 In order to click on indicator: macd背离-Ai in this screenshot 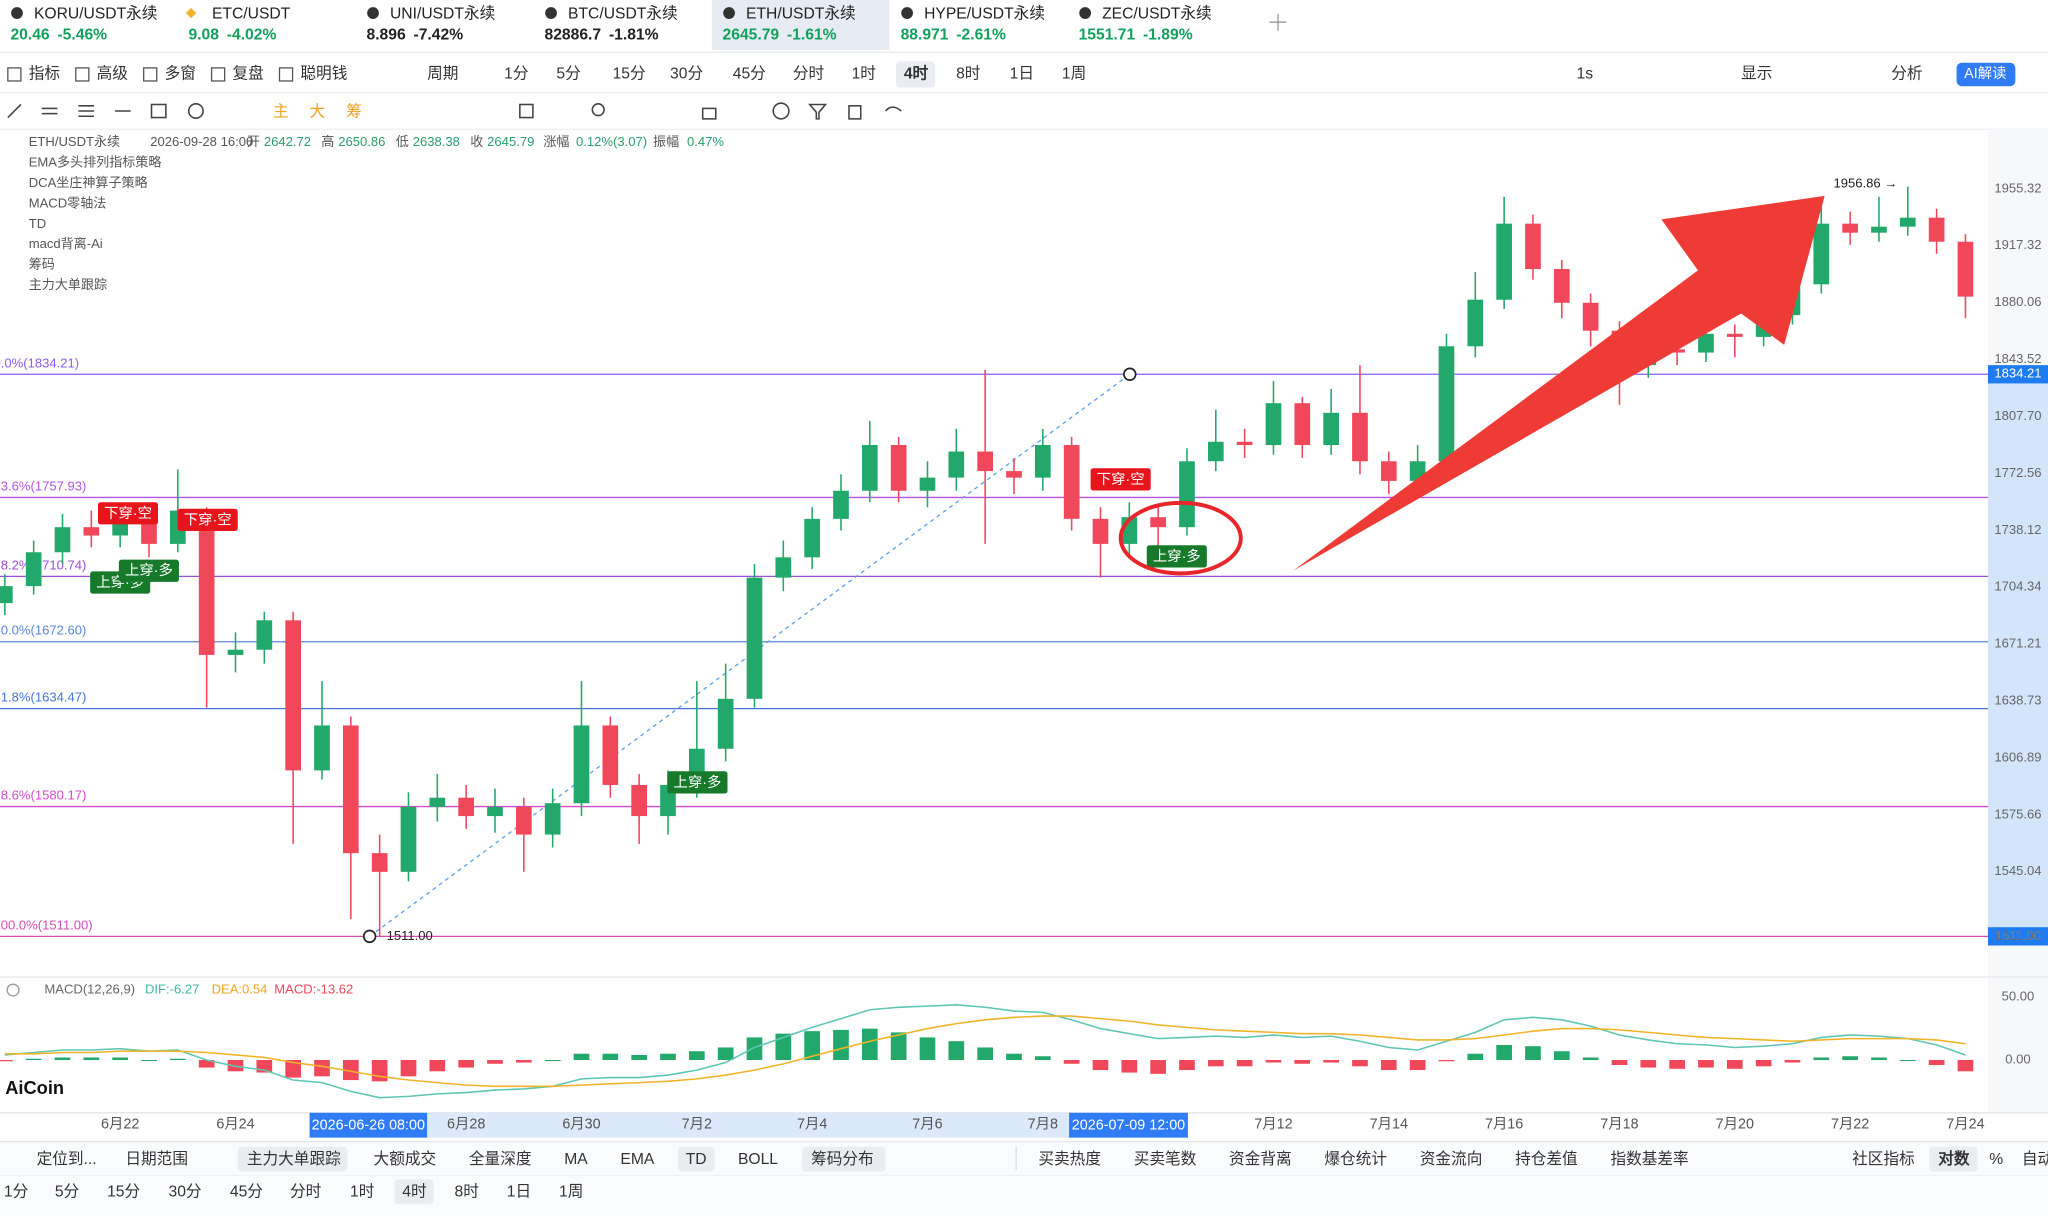, I will do `click(66, 243)`.